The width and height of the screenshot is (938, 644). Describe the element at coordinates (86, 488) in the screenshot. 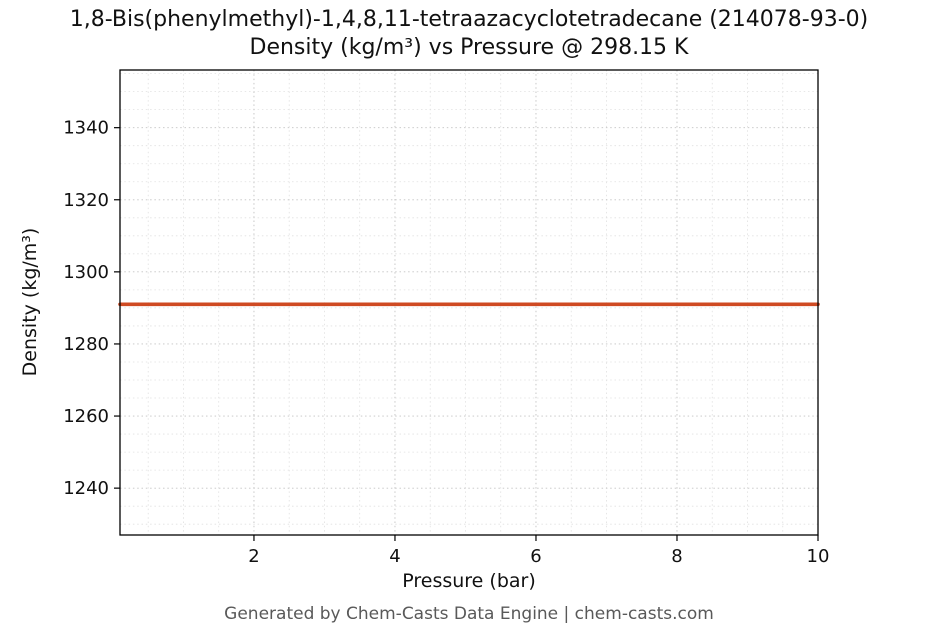

I see `y-tick-label: 1240` at that location.